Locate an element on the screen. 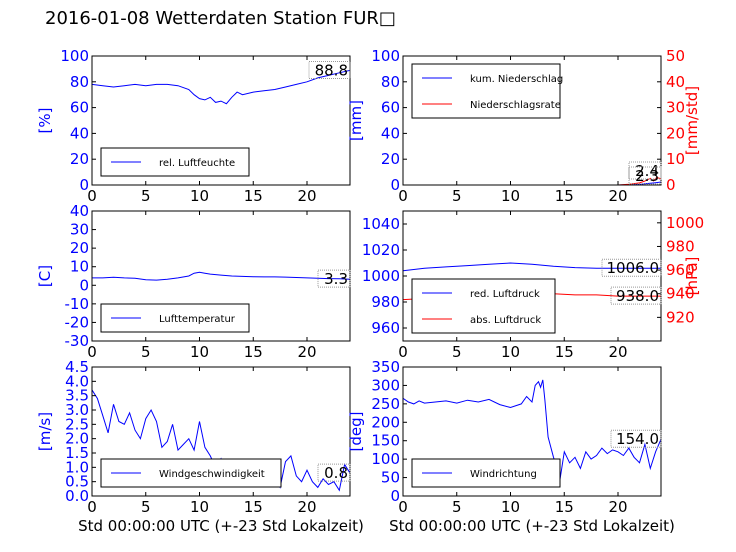  y2-tick-label: 30 is located at coordinates (675, 108).